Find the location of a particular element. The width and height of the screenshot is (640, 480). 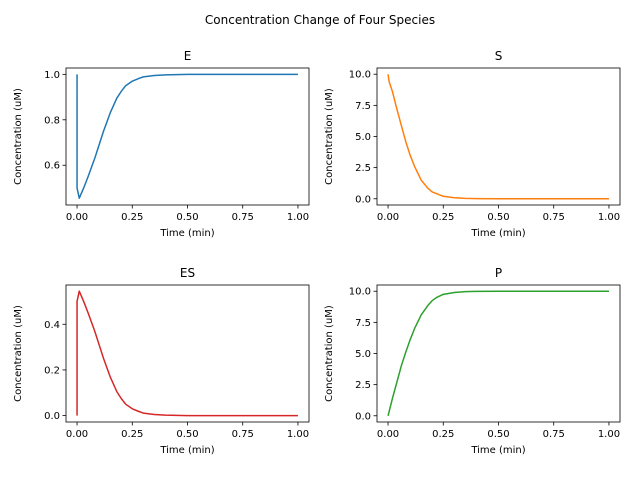

series-line-s is located at coordinates (498, 137).